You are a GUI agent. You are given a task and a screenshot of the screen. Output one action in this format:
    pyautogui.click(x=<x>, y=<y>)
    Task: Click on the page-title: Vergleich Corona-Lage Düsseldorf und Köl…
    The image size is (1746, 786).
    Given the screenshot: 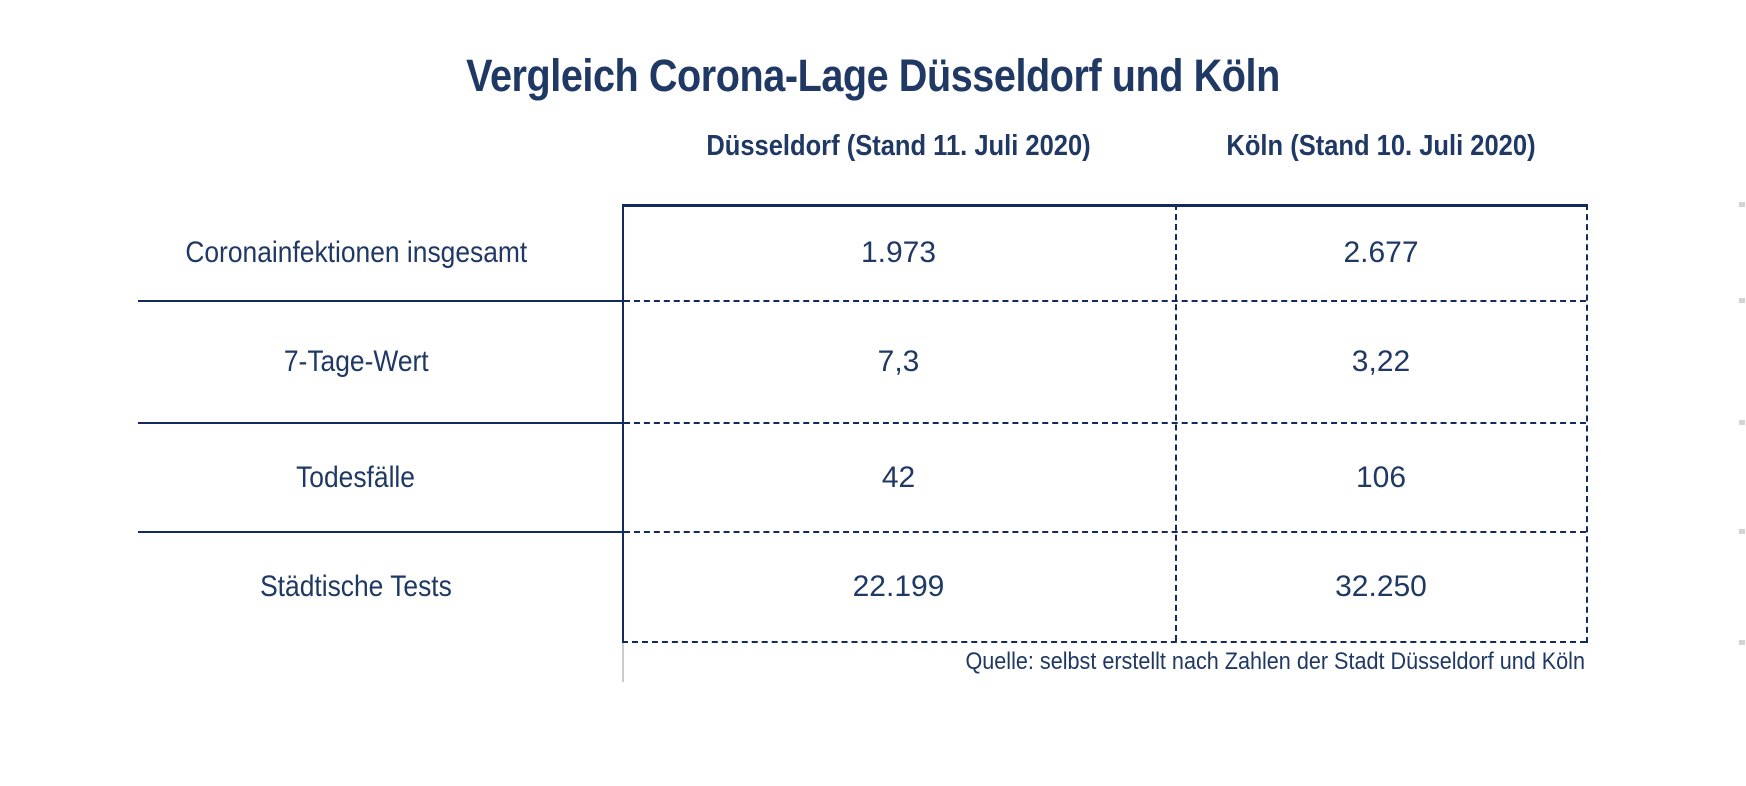 What is the action you would take?
    pyautogui.click(x=873, y=76)
    